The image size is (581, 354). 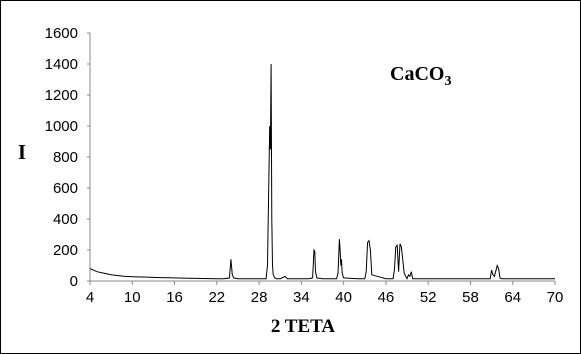 I want to click on x-tick-label: 34, so click(x=301, y=297).